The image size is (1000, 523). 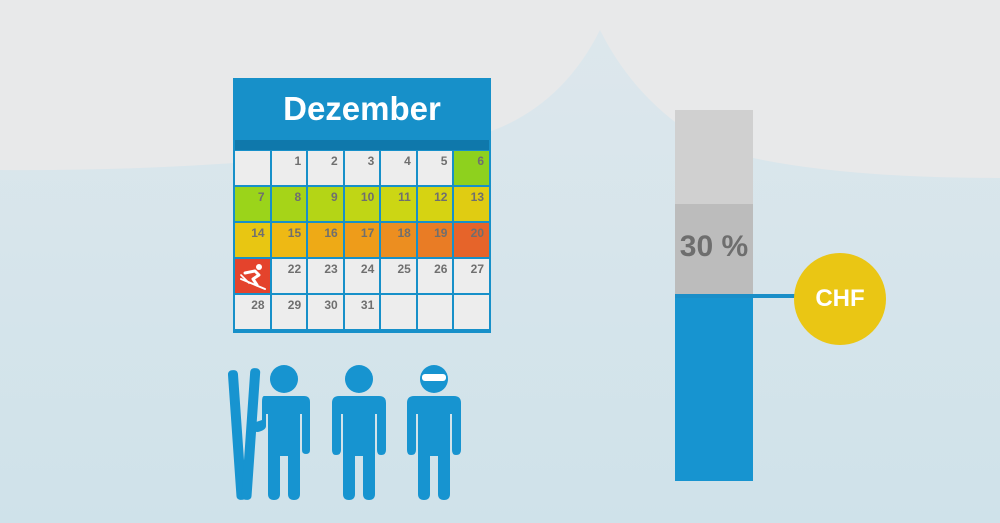 What do you see at coordinates (742, 296) in the screenshot?
I see `gauge-level-line` at bounding box center [742, 296].